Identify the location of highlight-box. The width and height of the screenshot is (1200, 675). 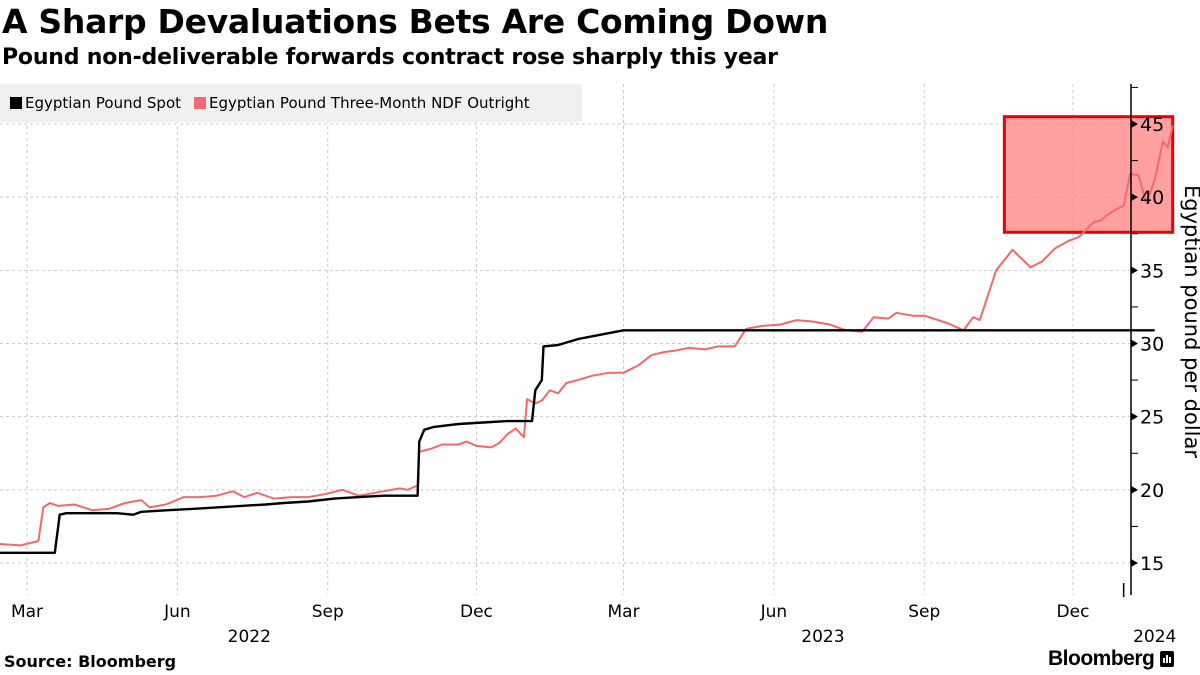
(1088, 174).